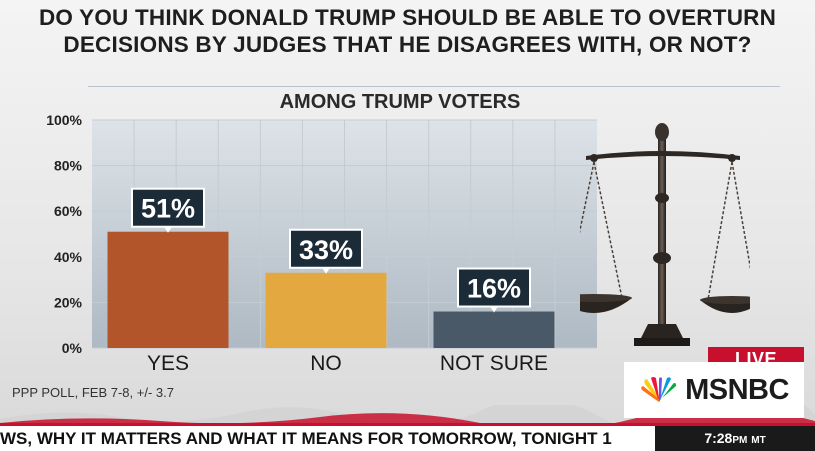  I want to click on data-label: 16%, so click(494, 289).